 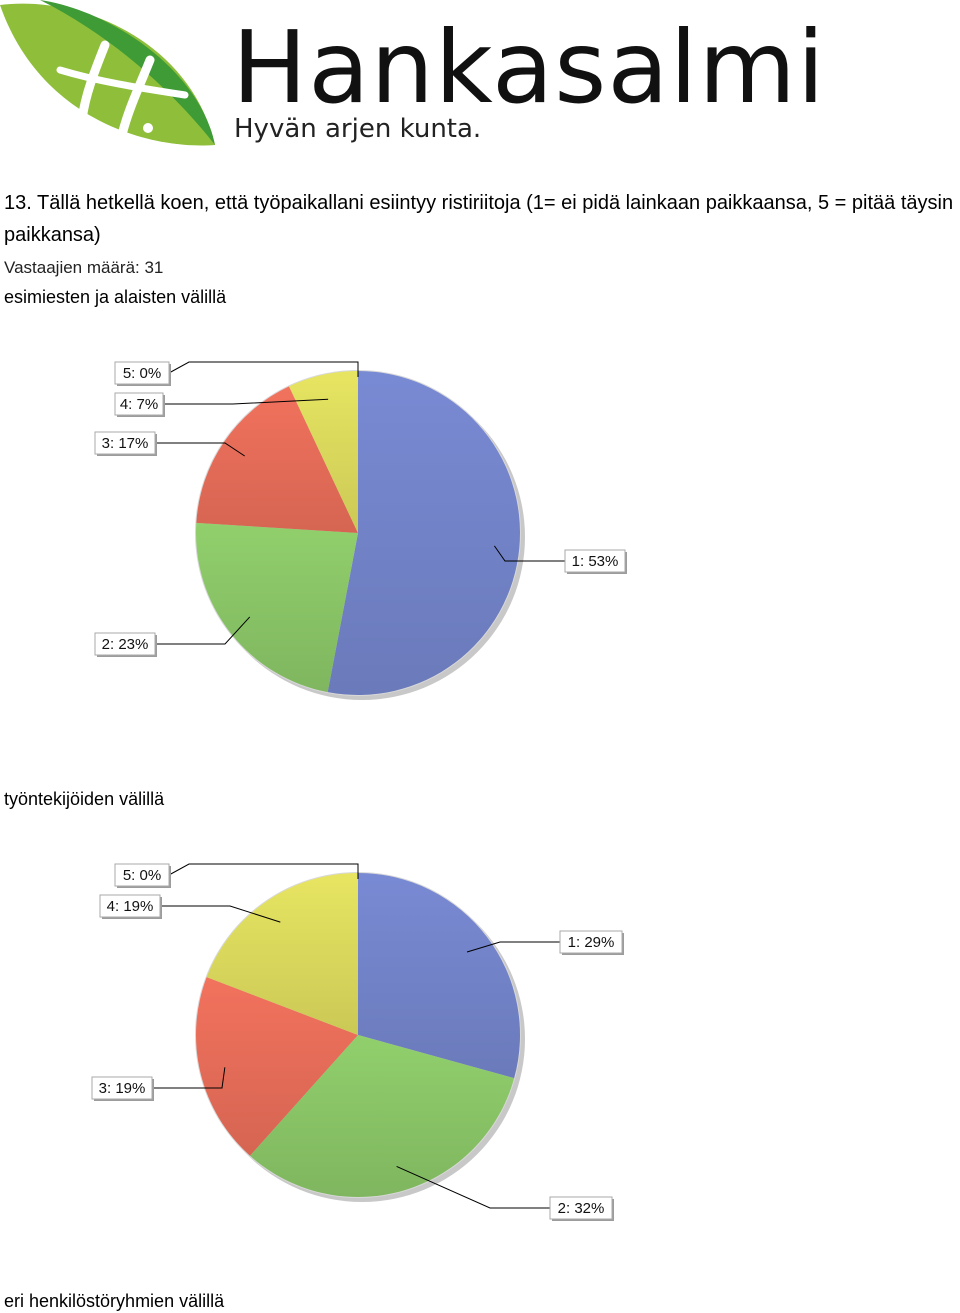 I want to click on respondent-count: Vastaajien määrä: 31, so click(x=84, y=267).